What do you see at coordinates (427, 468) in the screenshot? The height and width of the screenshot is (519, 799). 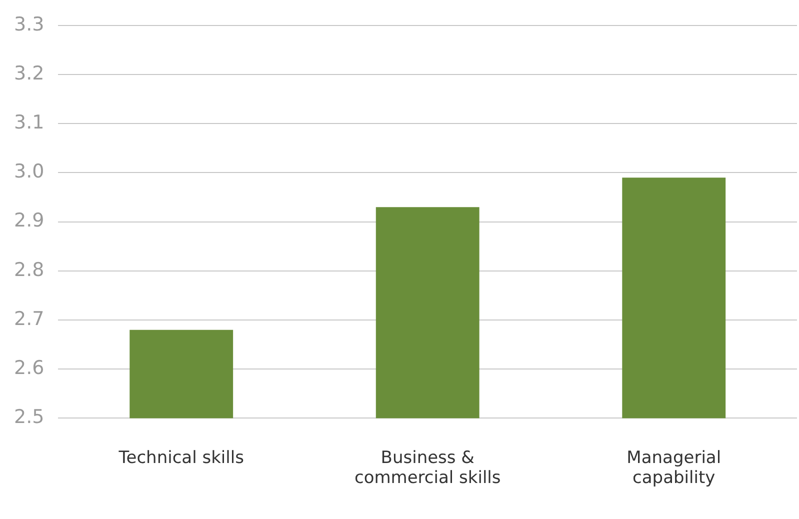 I see `x-tick-label: Business & commercial skills` at bounding box center [427, 468].